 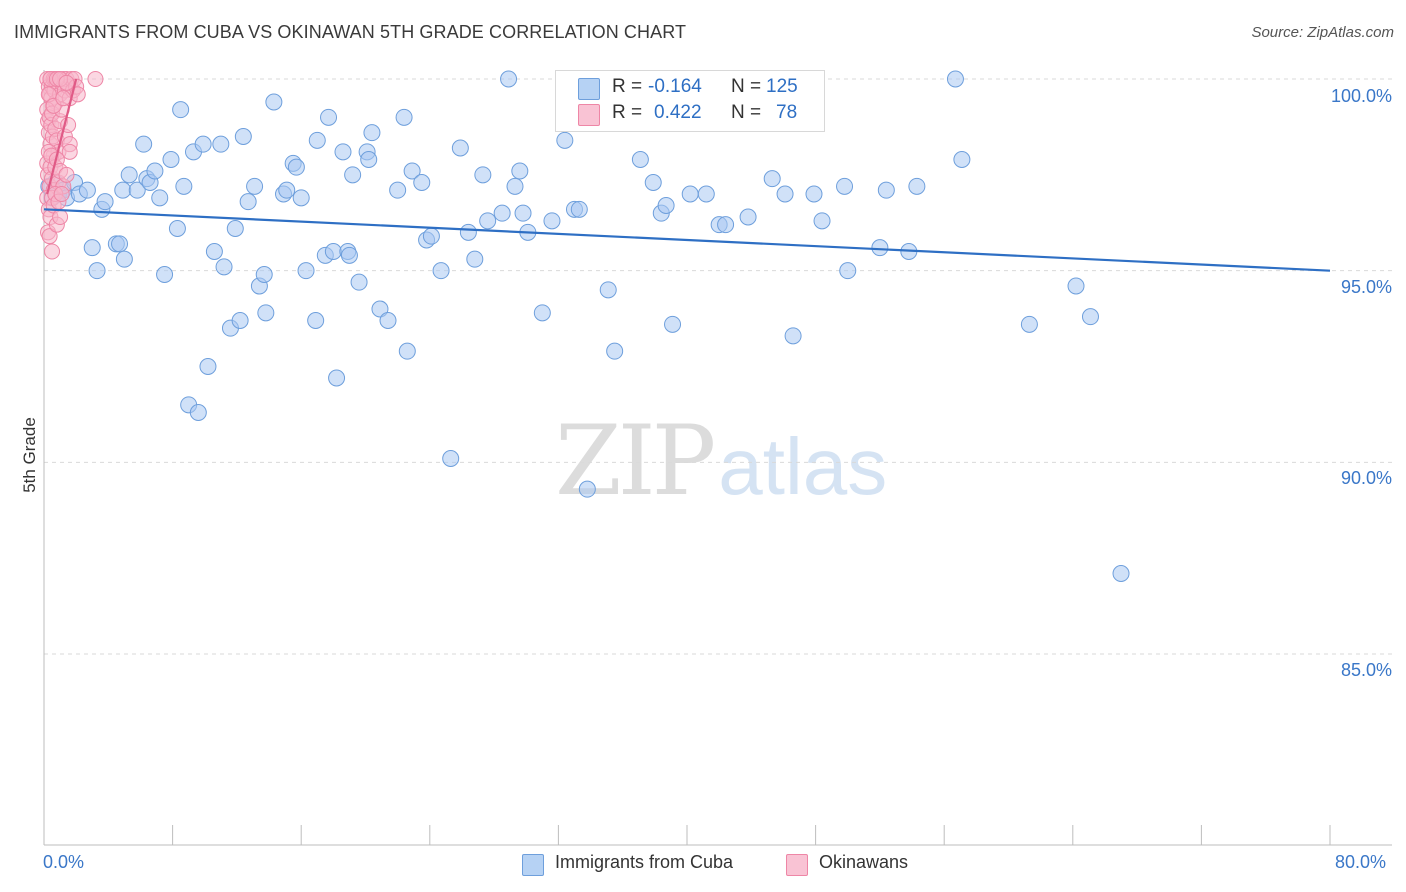 What do you see at coordinates (1361, 96) in the screenshot?
I see `y-tick-label-100: 100.0%` at bounding box center [1361, 96].